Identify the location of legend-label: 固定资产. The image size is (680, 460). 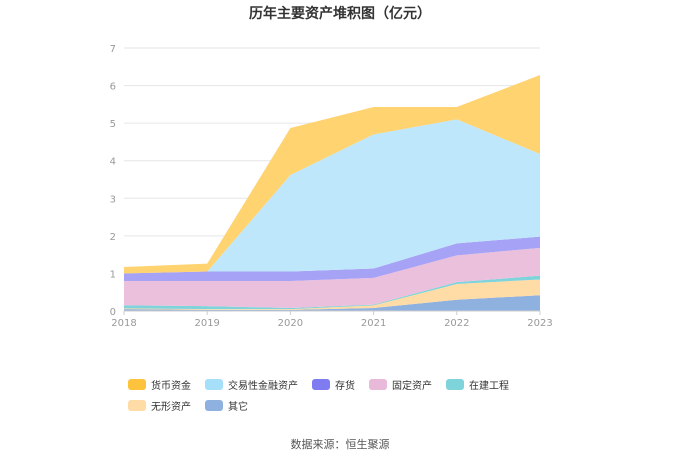
(412, 386).